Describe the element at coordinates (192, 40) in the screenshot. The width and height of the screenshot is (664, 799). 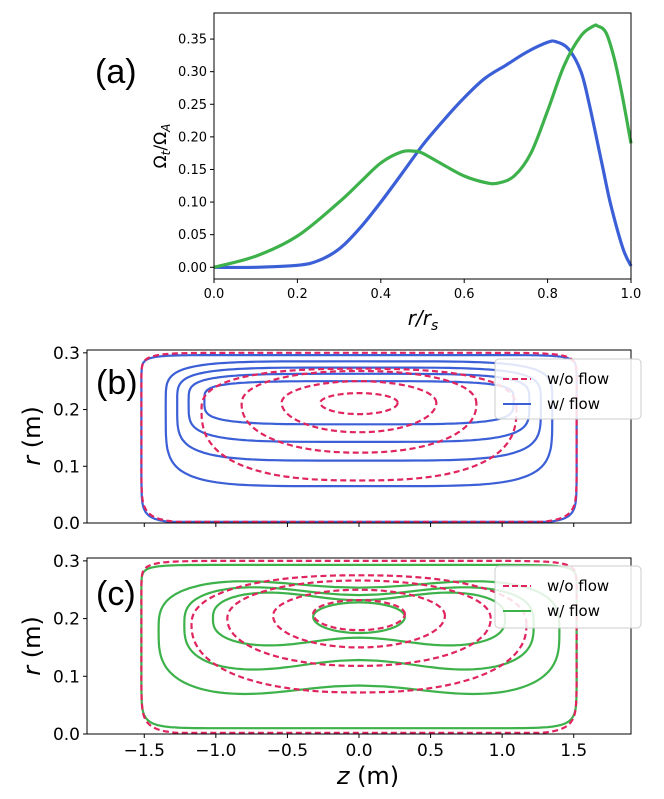
I see `panel-a-y-tick-label: 0.35` at that location.